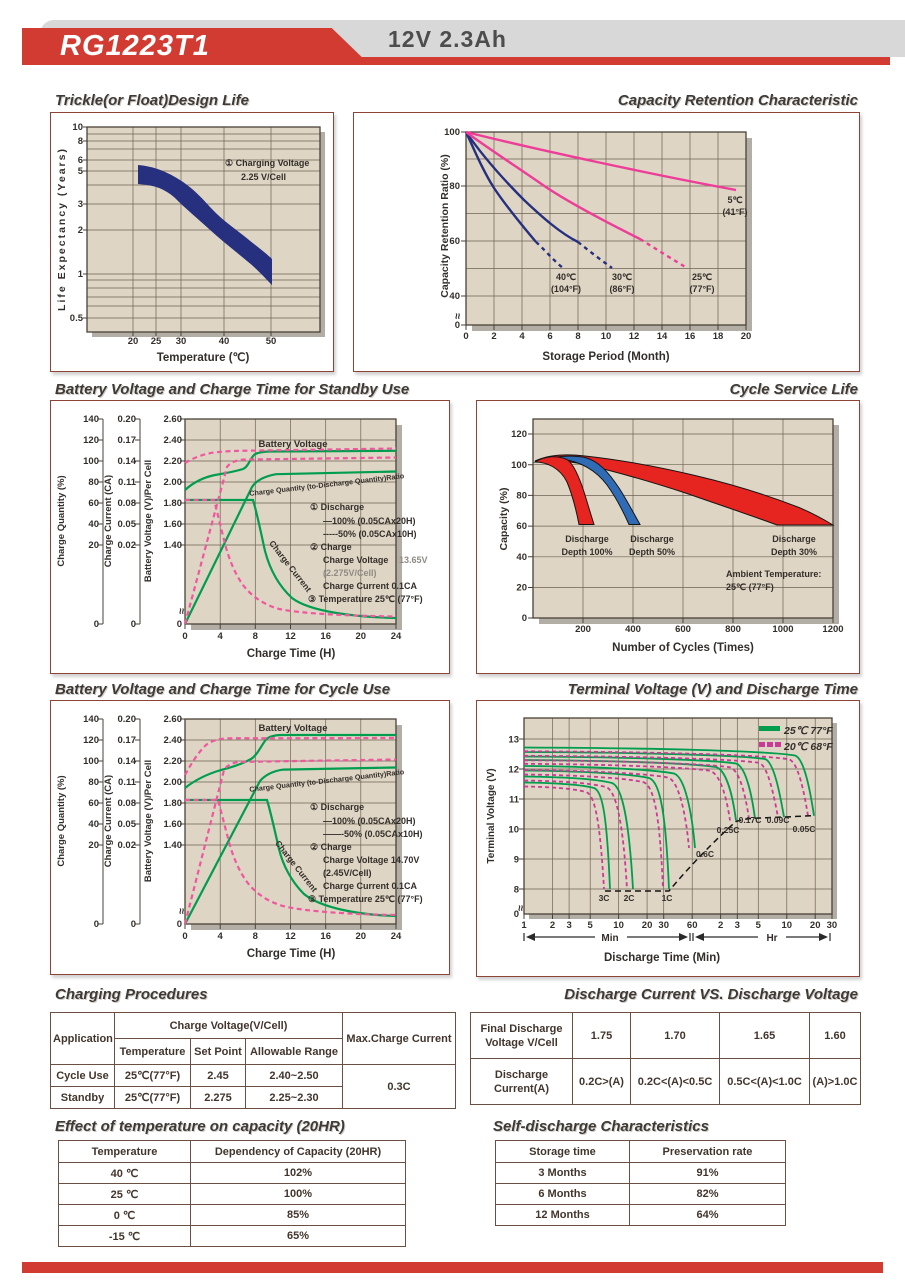 The height and width of the screenshot is (1280, 905). Describe the element at coordinates (454, 186) in the screenshot. I see `tick-label: 80` at that location.